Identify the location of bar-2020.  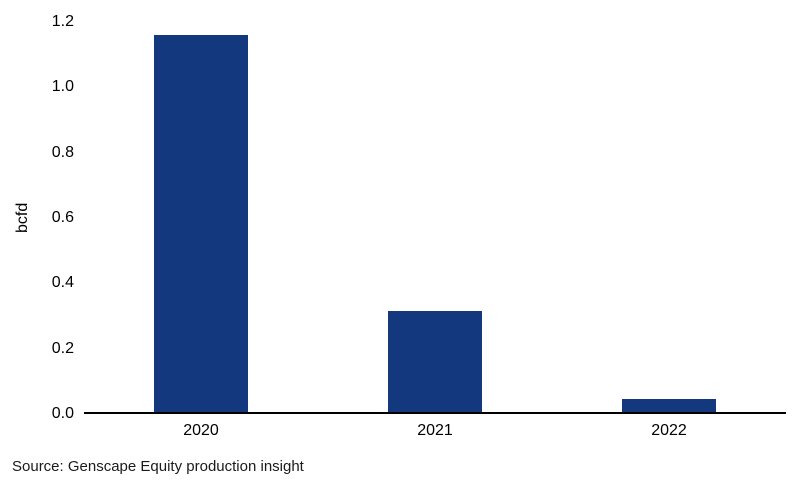
(201, 223).